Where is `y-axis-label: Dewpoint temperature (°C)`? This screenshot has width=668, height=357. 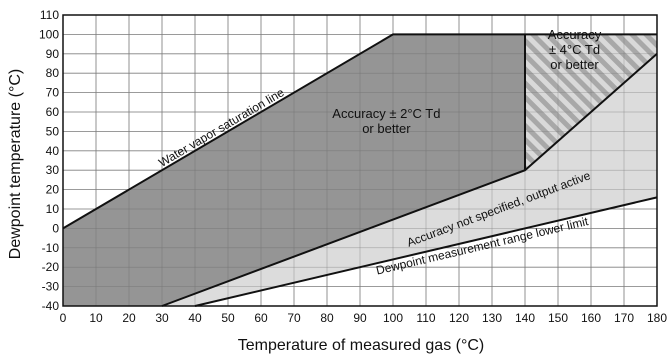
y-axis-label: Dewpoint temperature (°C) is located at coordinates (15, 164).